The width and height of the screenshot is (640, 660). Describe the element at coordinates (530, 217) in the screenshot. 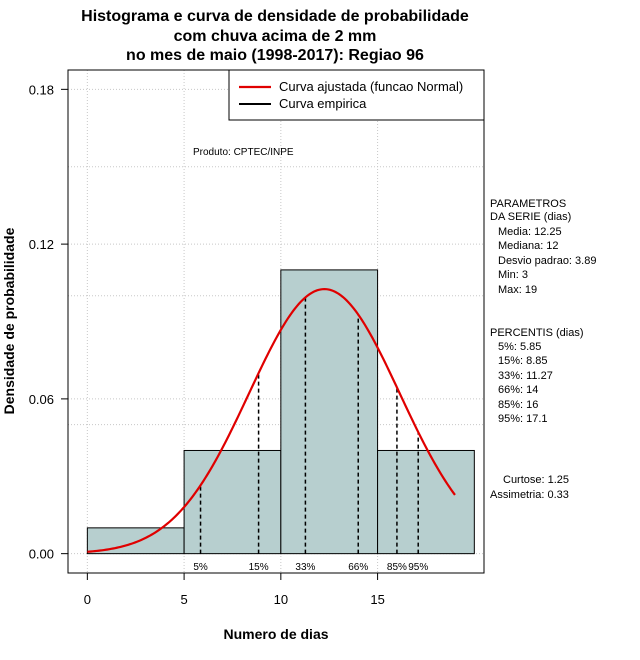

I see `params-header-2: DA SERIE (dias)` at that location.